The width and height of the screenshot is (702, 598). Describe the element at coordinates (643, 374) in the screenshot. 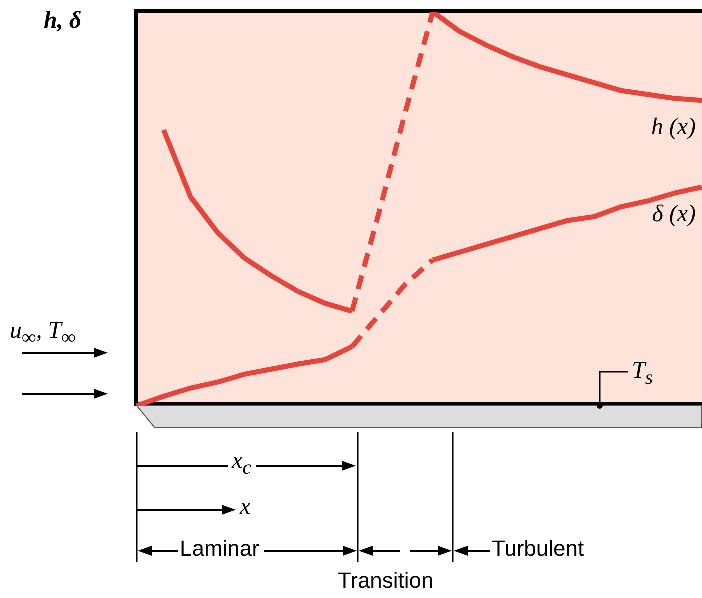

I see `annotation: T$_{s}$` at that location.